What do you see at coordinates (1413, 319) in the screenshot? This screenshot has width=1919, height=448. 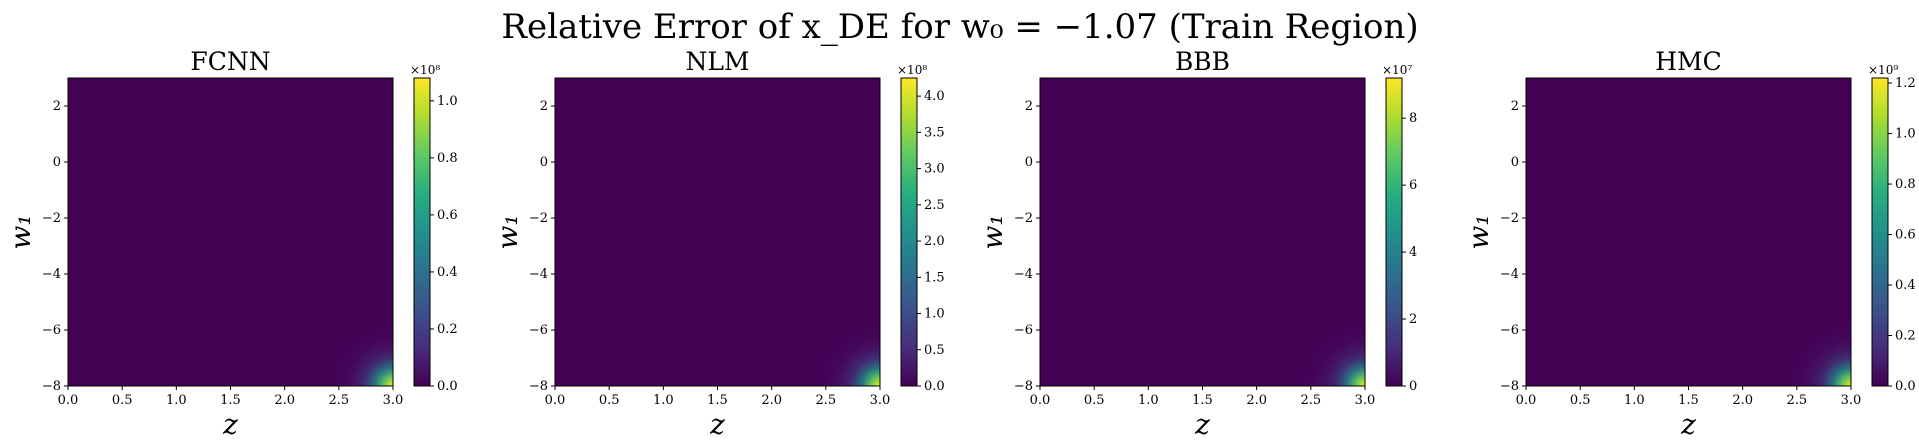 I see `colorbar-tick-label: 2` at bounding box center [1413, 319].